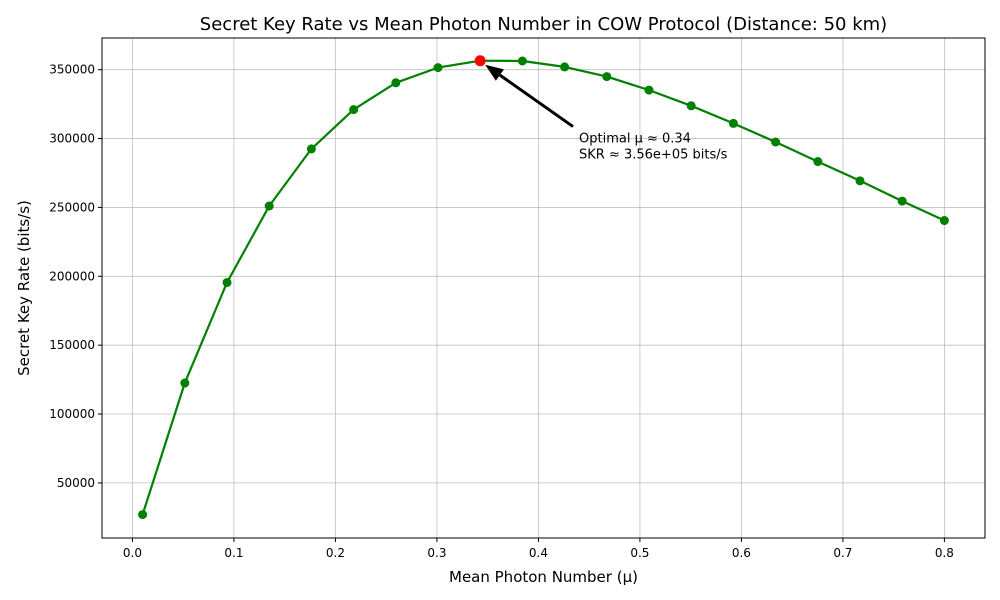  I want to click on y-tick-label: 200000, so click(72, 276).